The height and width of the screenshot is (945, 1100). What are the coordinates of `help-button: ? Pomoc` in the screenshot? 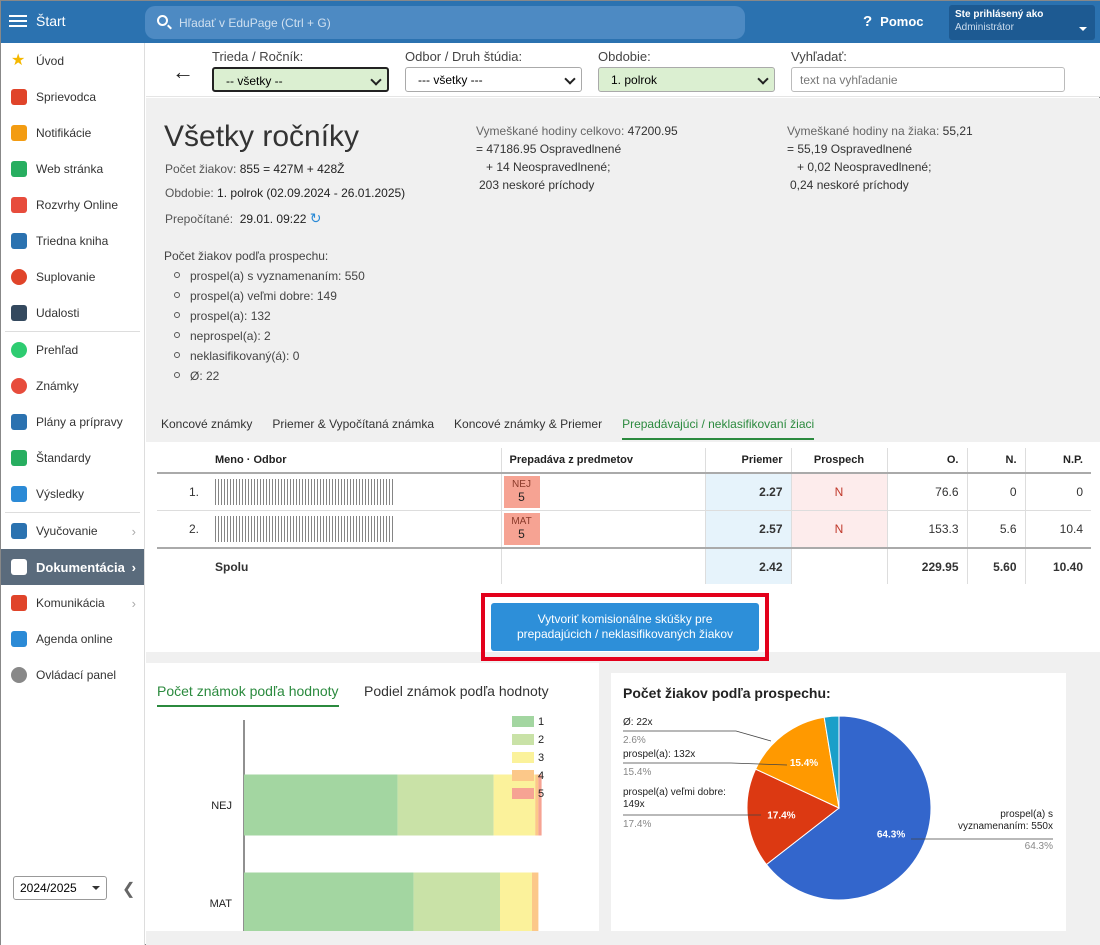 It's located at (893, 21).